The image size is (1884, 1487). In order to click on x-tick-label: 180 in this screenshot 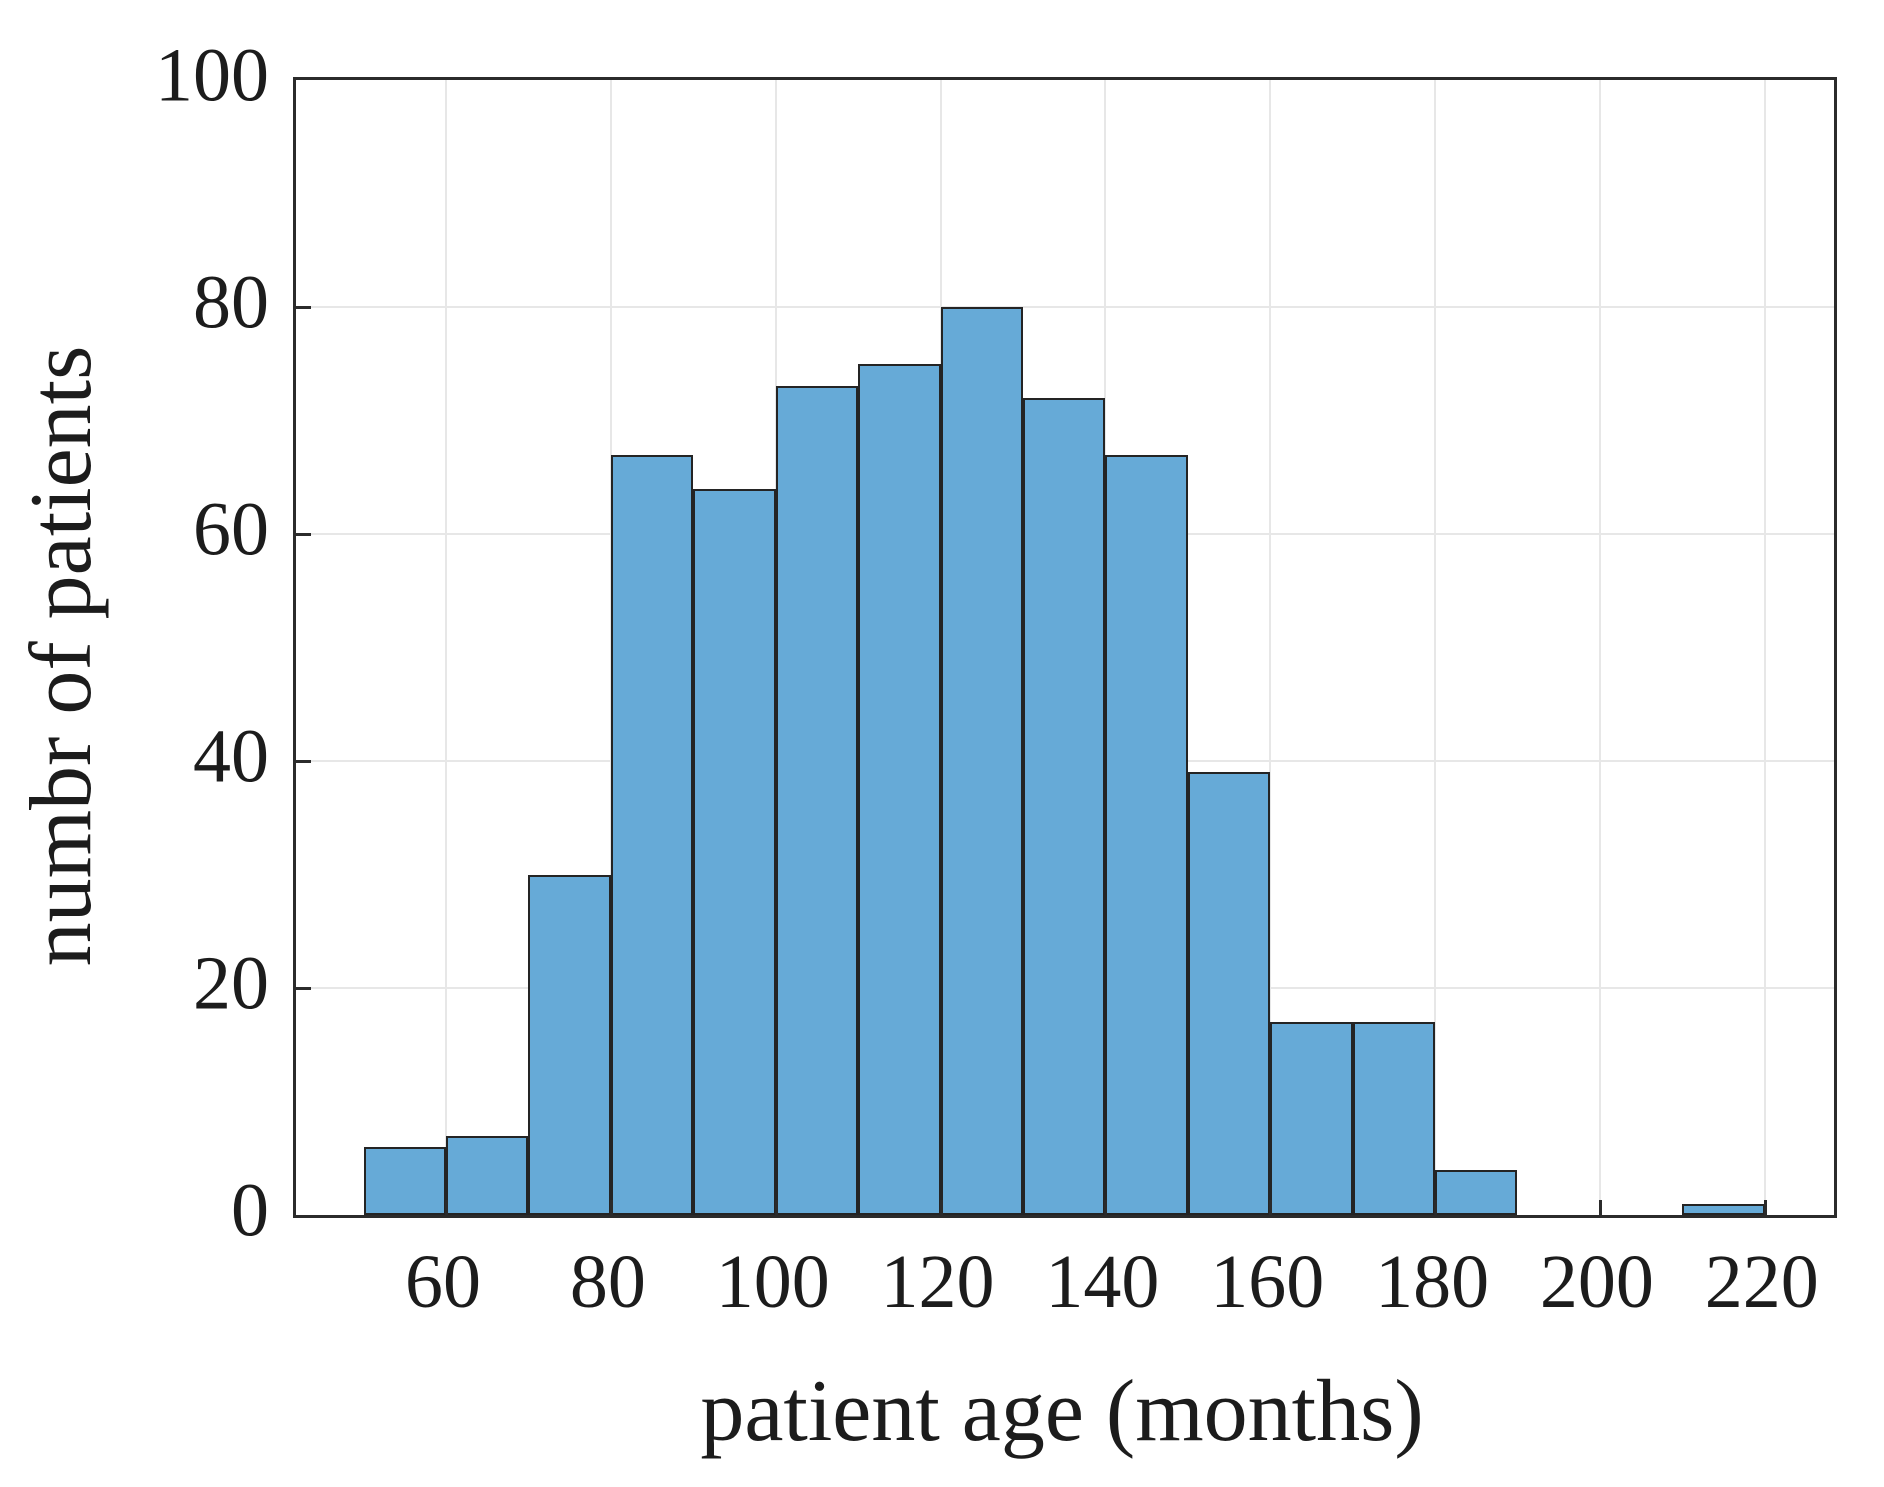, I will do `click(1432, 1282)`.